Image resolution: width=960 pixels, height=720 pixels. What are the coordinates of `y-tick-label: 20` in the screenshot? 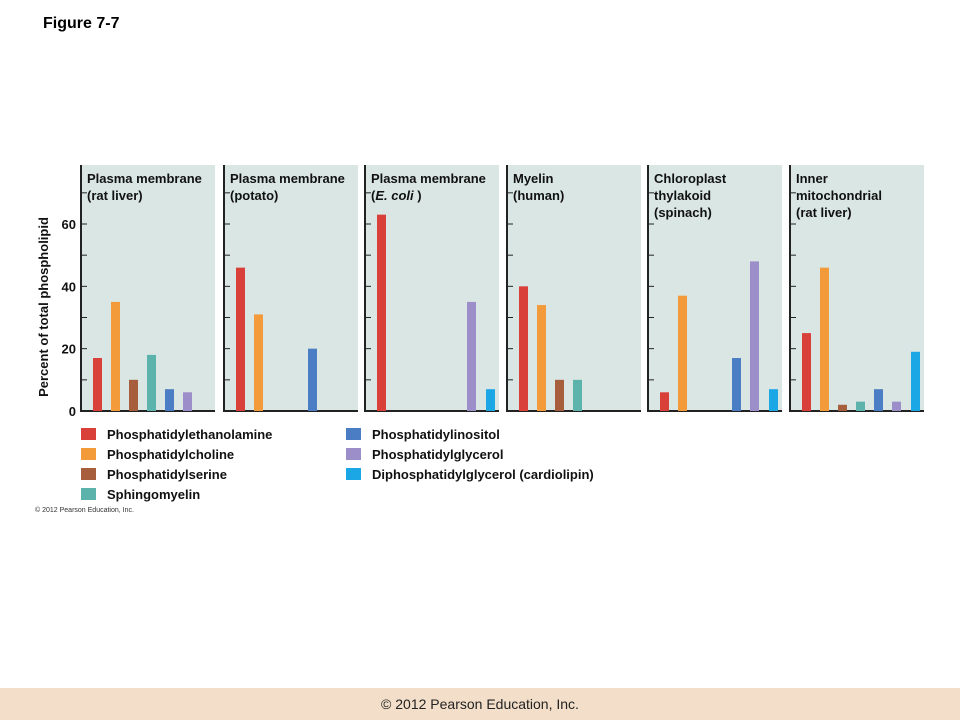 It's located at (69, 349).